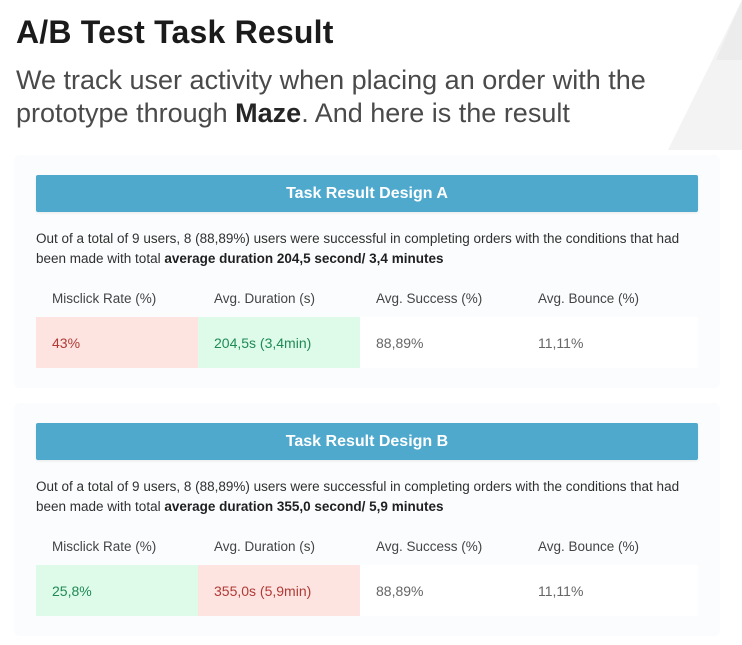  Describe the element at coordinates (117, 342) in the screenshot. I see `metric-value-misclick: 43%` at that location.